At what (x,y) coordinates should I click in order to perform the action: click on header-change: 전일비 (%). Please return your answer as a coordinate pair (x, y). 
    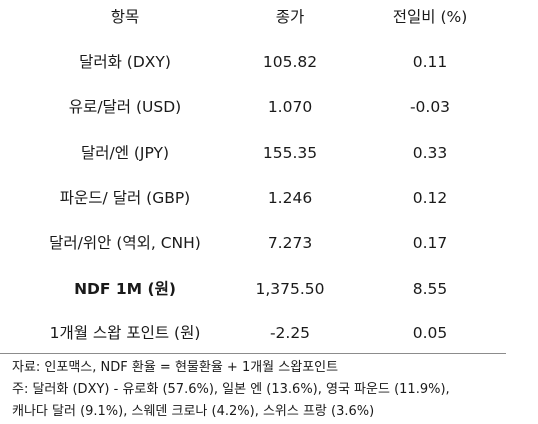
    Looking at the image, I should click on (430, 17).